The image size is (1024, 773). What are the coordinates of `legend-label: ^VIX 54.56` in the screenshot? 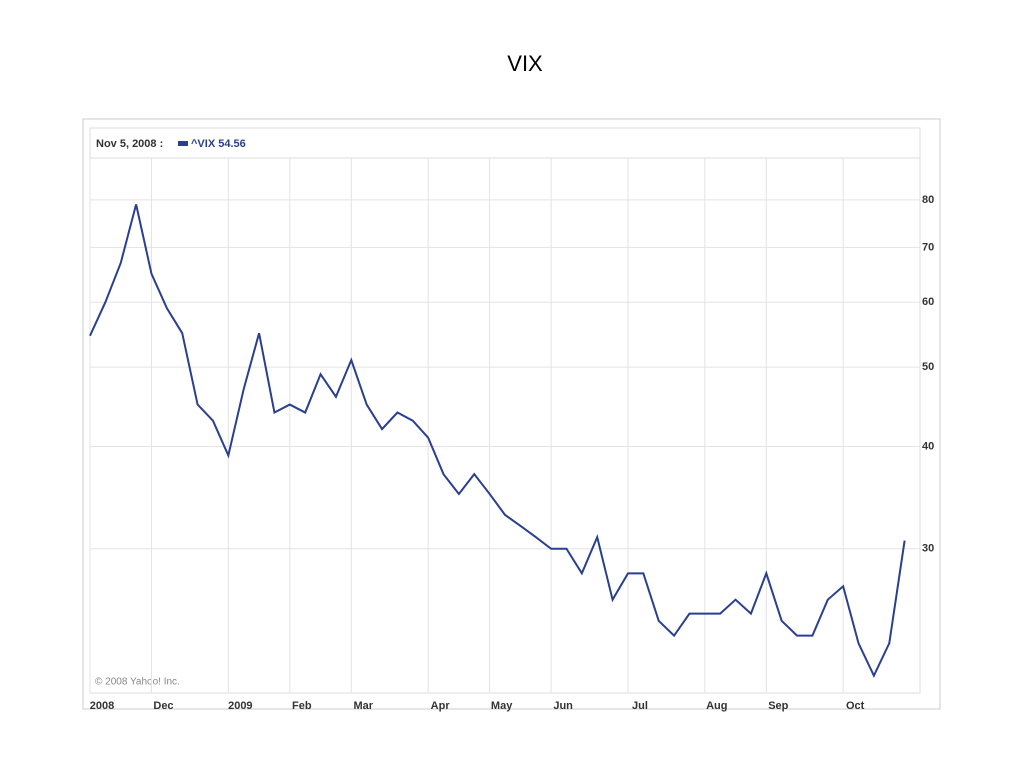 It's located at (218, 144).